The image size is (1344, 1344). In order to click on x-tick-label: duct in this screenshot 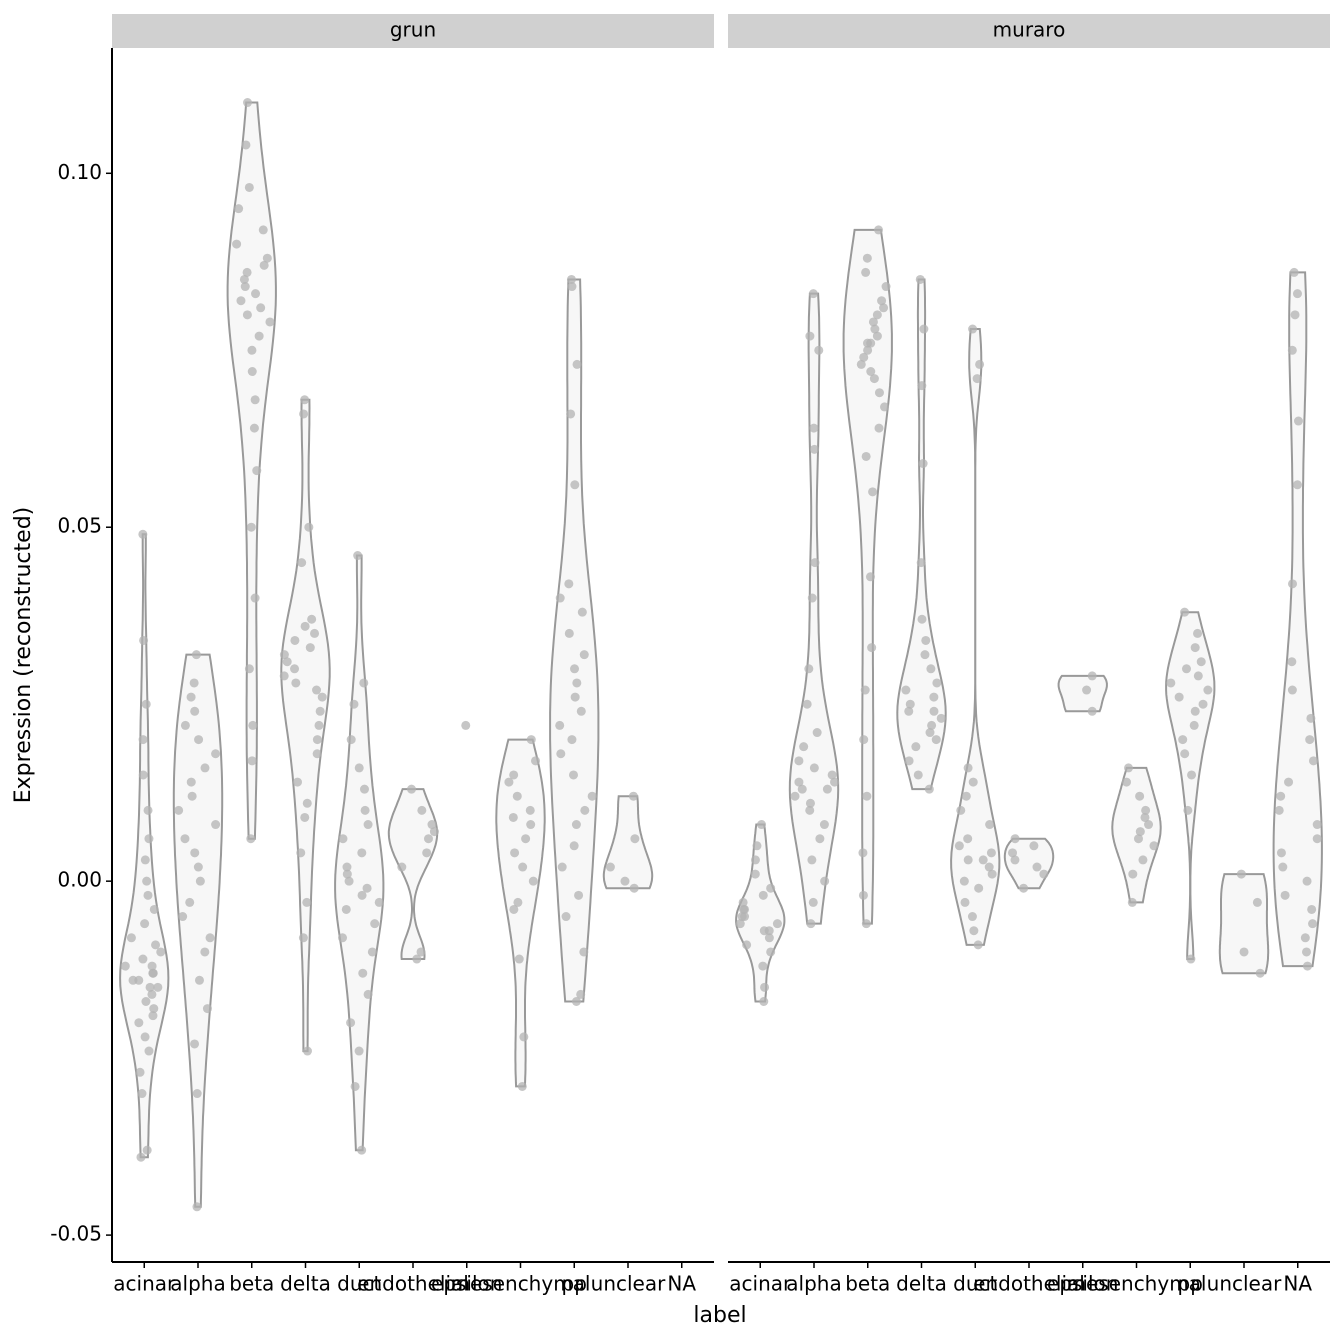, I will do `click(359, 1284)`.